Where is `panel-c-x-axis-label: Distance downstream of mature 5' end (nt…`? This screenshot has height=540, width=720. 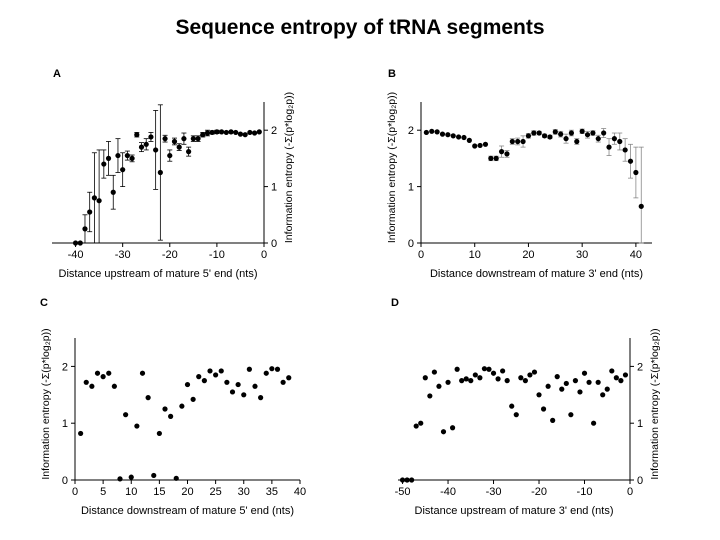
panel-c-x-axis-label: Distance downstream of mature 5' end (nt… is located at coordinates (187, 511).